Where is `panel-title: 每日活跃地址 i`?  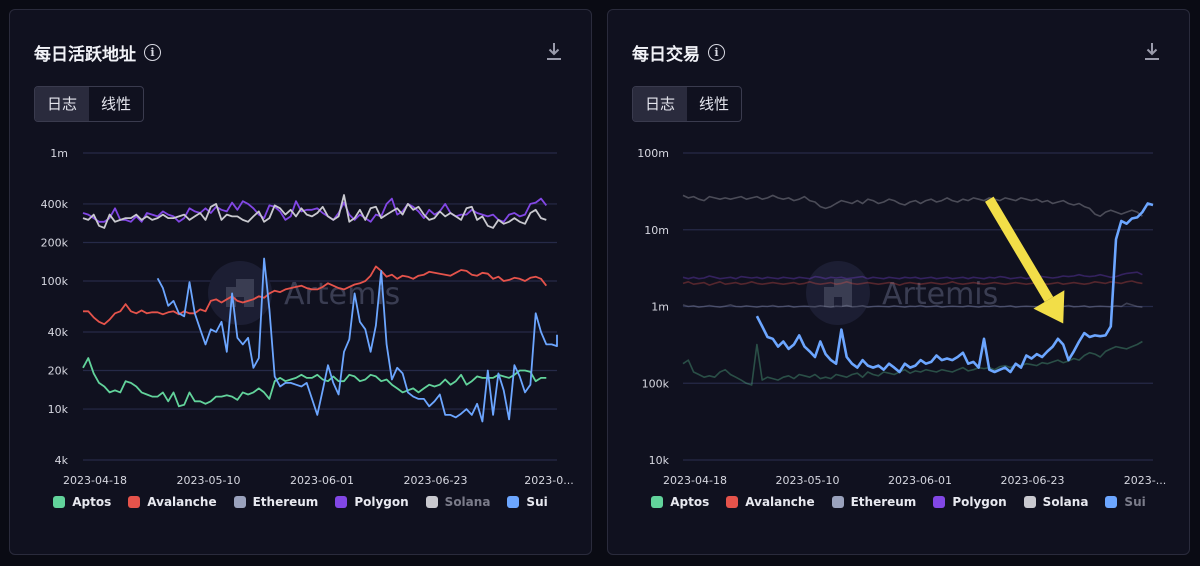 panel-title: 每日活跃地址 i is located at coordinates (97, 52).